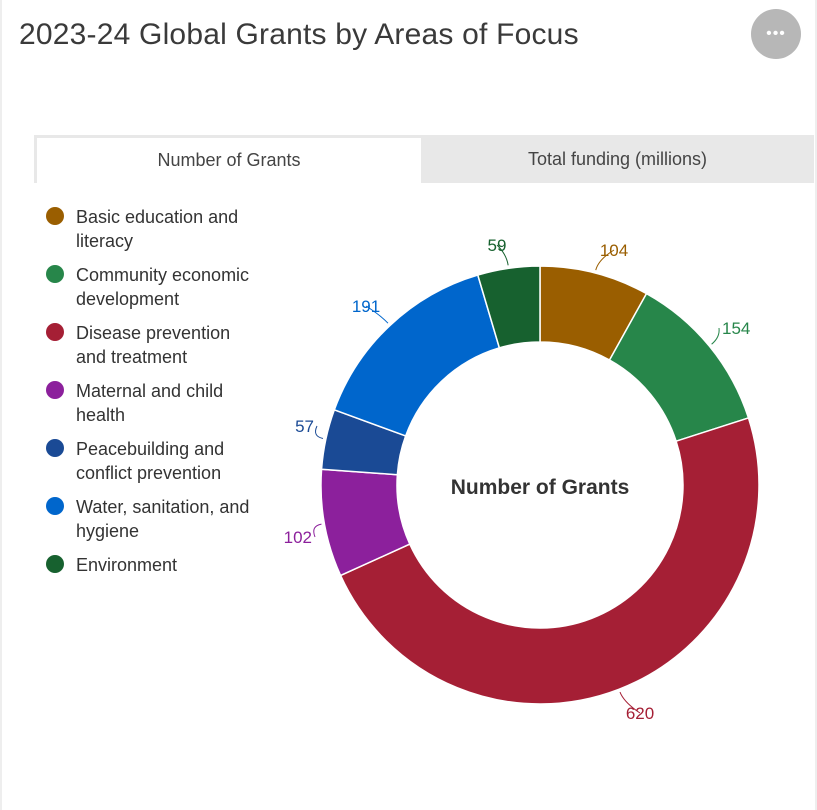  What do you see at coordinates (617, 159) in the screenshot?
I see `tab-total-funding: Total funding (millions)` at bounding box center [617, 159].